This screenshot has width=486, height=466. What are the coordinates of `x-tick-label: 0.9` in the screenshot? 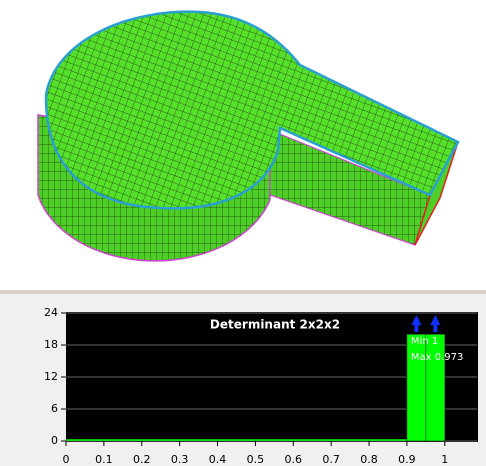 It's located at (407, 459).